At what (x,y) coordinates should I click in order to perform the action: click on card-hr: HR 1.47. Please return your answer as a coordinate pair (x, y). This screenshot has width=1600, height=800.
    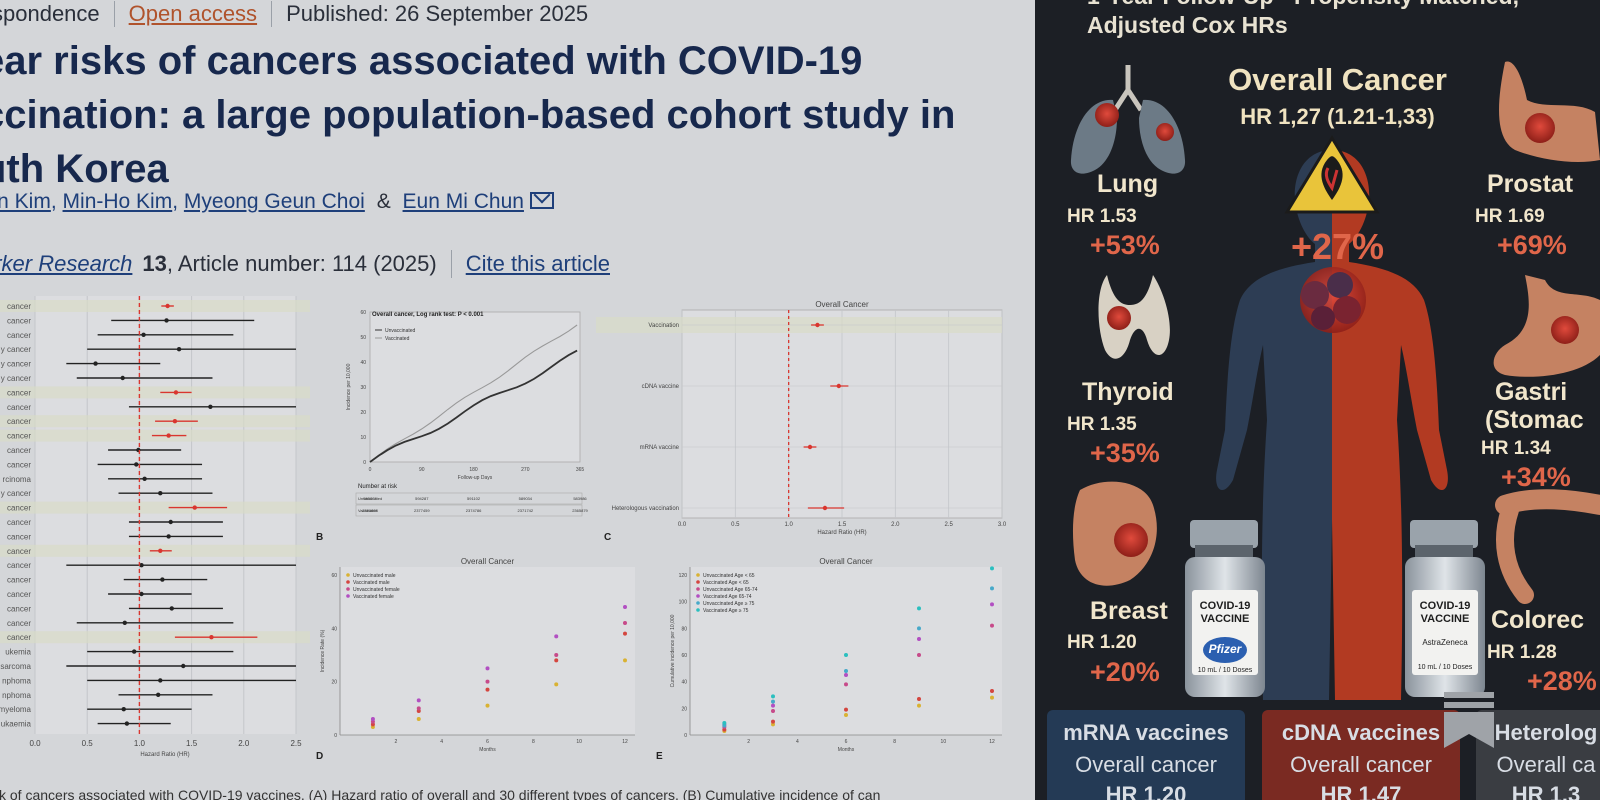
    Looking at the image, I should click on (1361, 791).